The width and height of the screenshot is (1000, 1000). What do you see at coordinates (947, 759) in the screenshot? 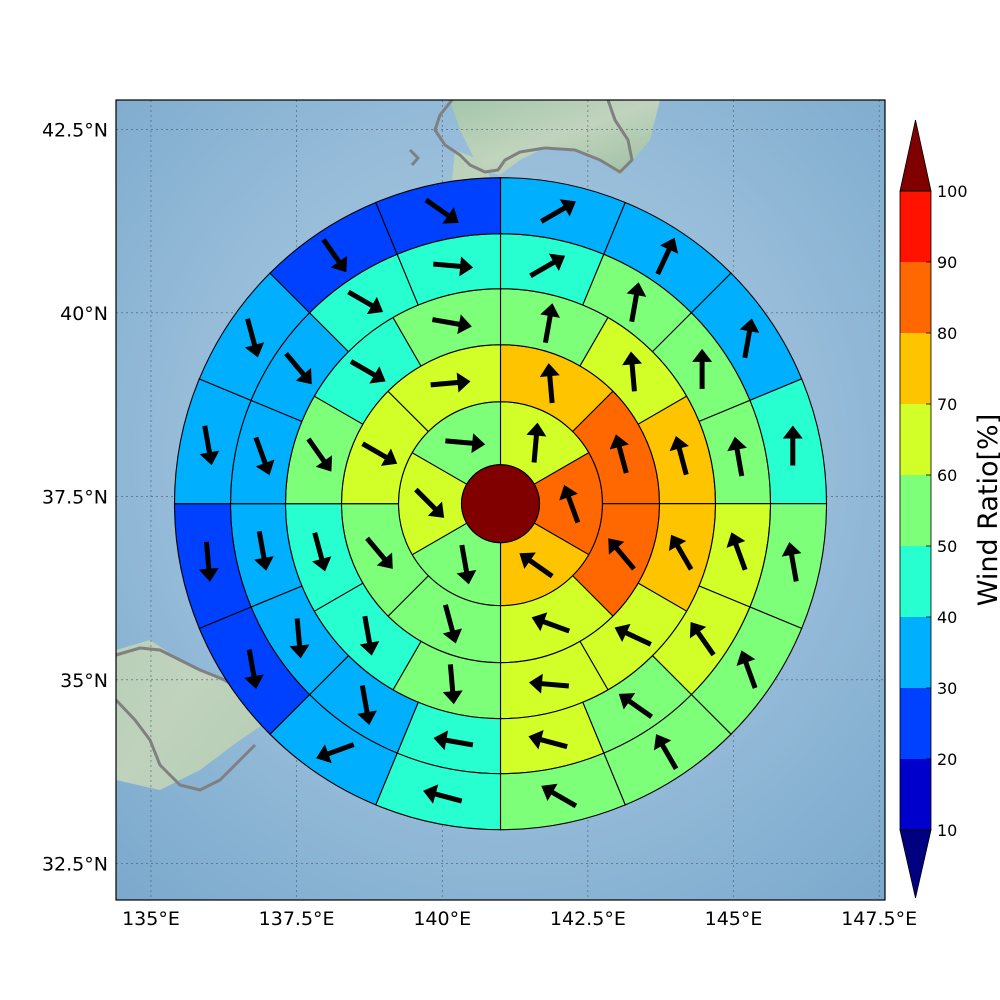
I see `colorbar-tick-label: 20` at bounding box center [947, 759].